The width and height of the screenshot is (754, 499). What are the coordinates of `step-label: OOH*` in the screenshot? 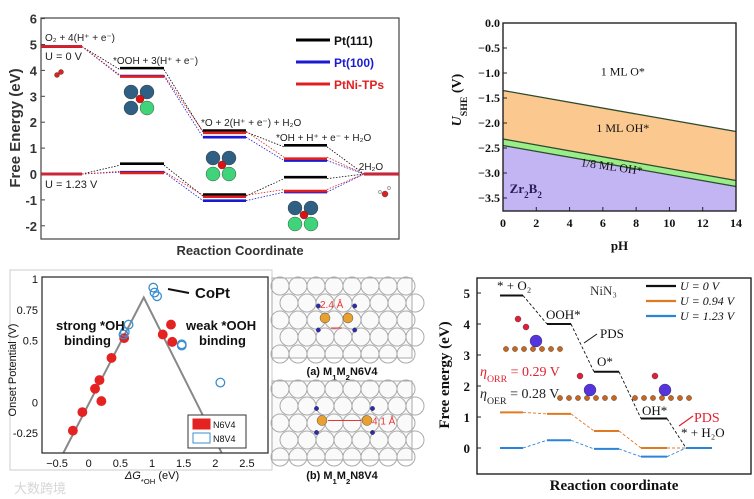 It's located at (563, 314).